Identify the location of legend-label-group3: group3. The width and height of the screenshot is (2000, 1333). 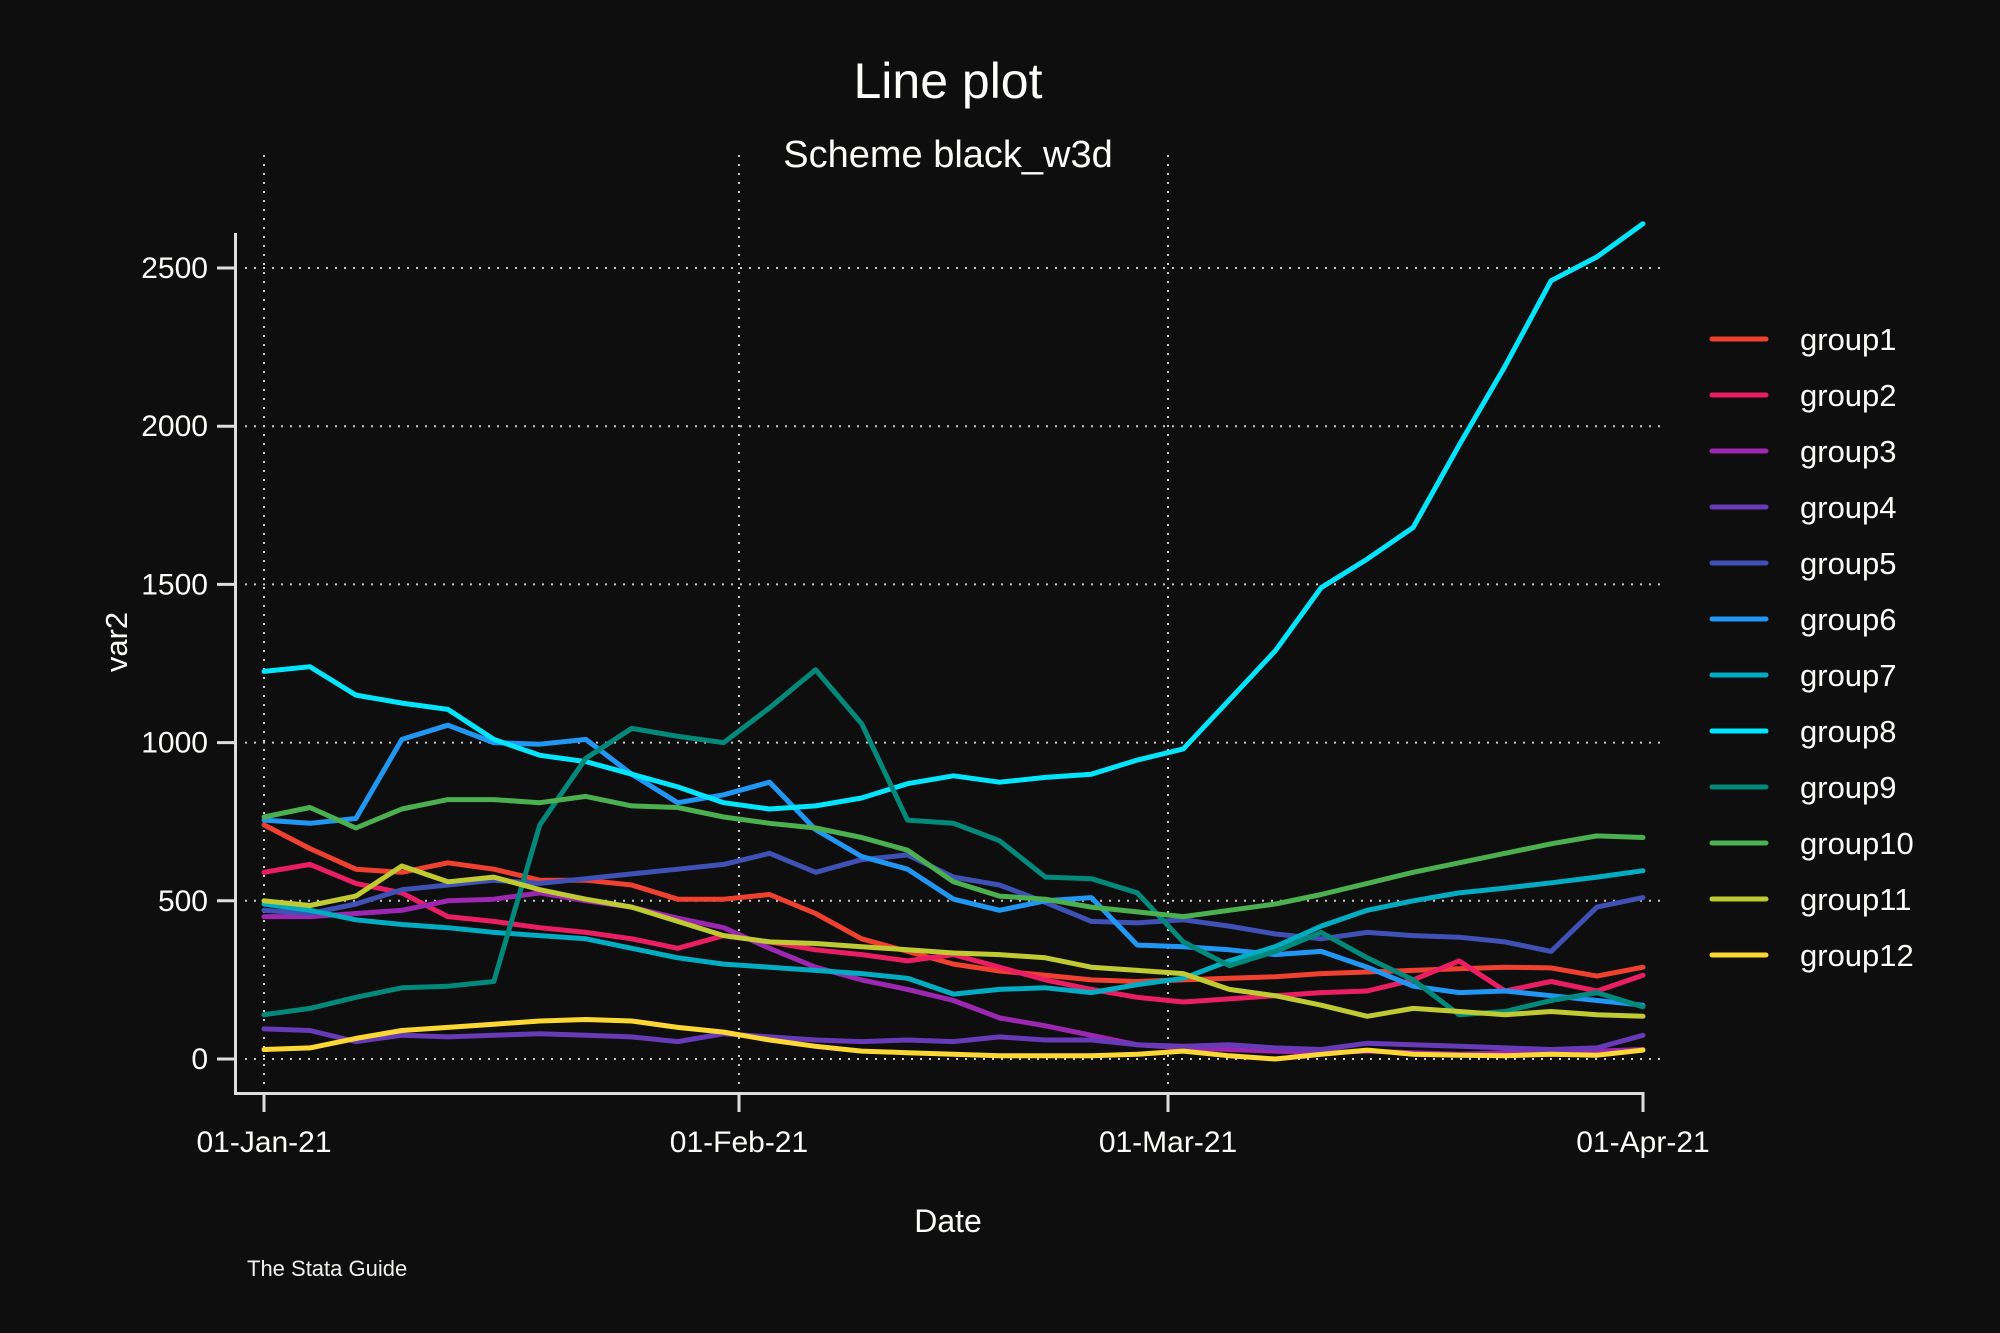
(1848, 451).